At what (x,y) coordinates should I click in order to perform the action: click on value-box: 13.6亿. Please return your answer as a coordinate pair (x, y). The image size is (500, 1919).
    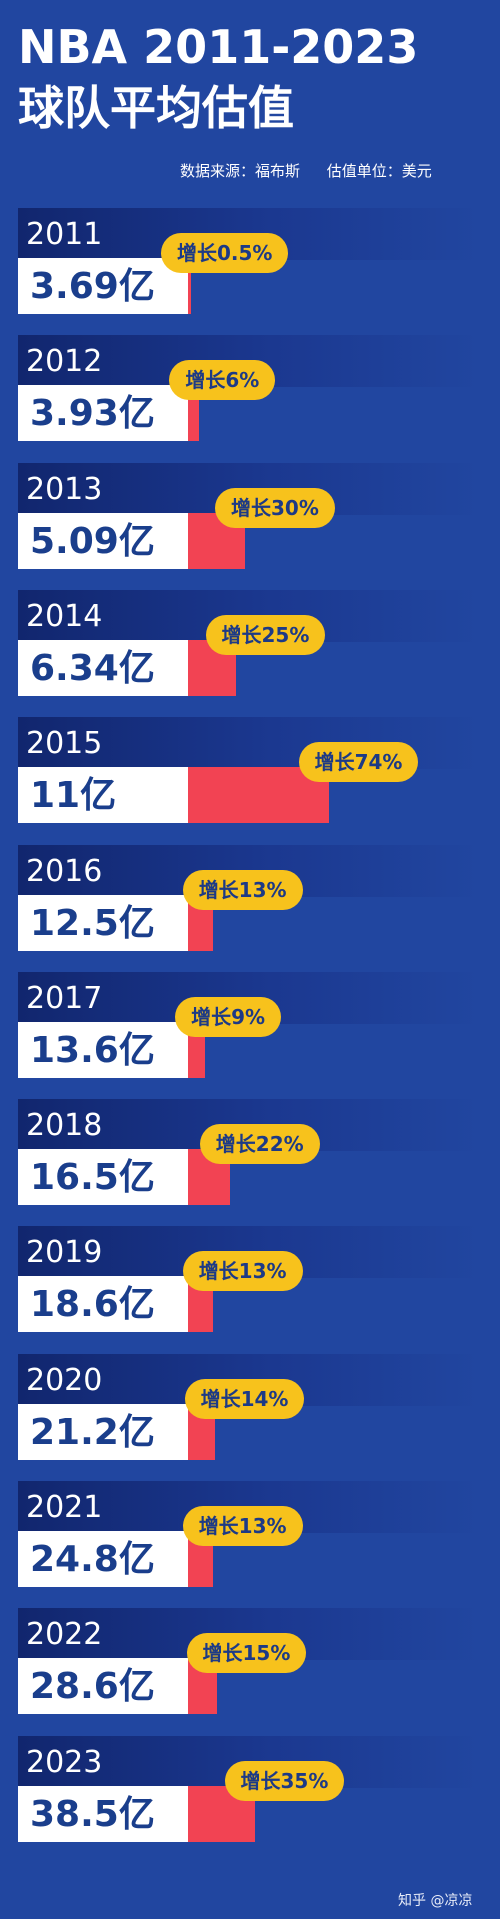
    Looking at the image, I should click on (103, 1049).